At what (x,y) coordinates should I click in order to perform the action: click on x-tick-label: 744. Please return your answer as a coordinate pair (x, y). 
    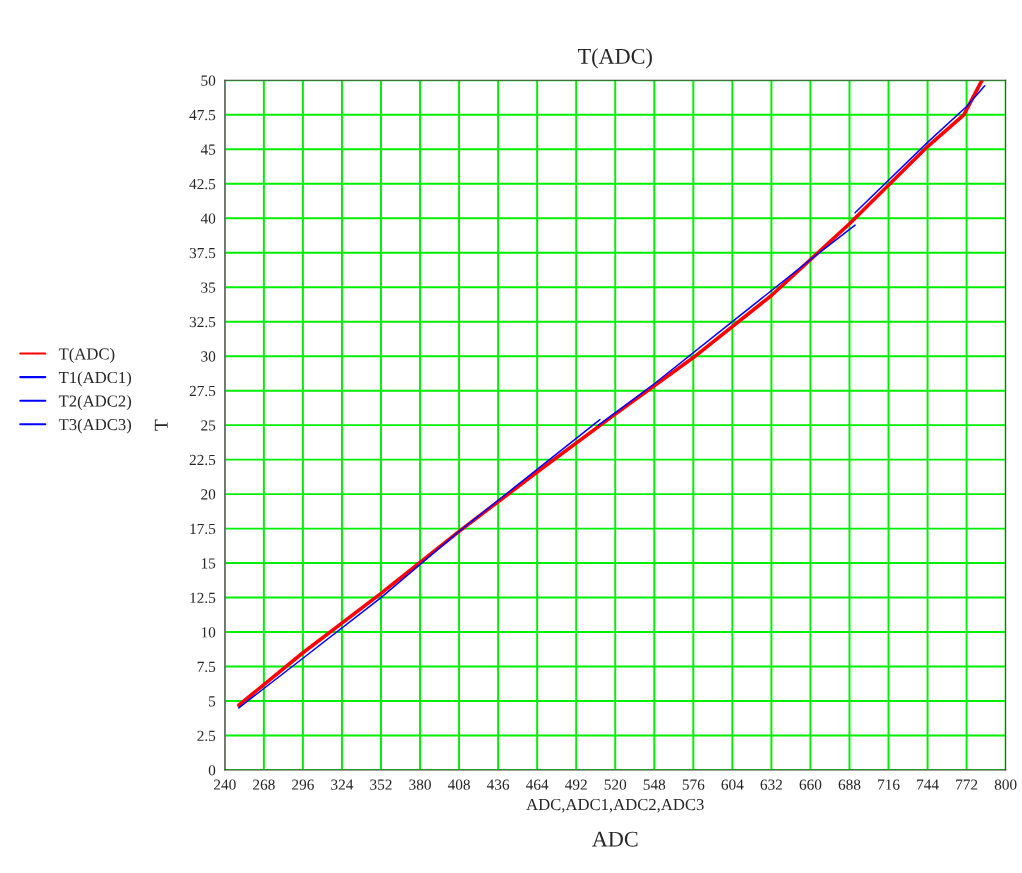
    Looking at the image, I should click on (928, 784).